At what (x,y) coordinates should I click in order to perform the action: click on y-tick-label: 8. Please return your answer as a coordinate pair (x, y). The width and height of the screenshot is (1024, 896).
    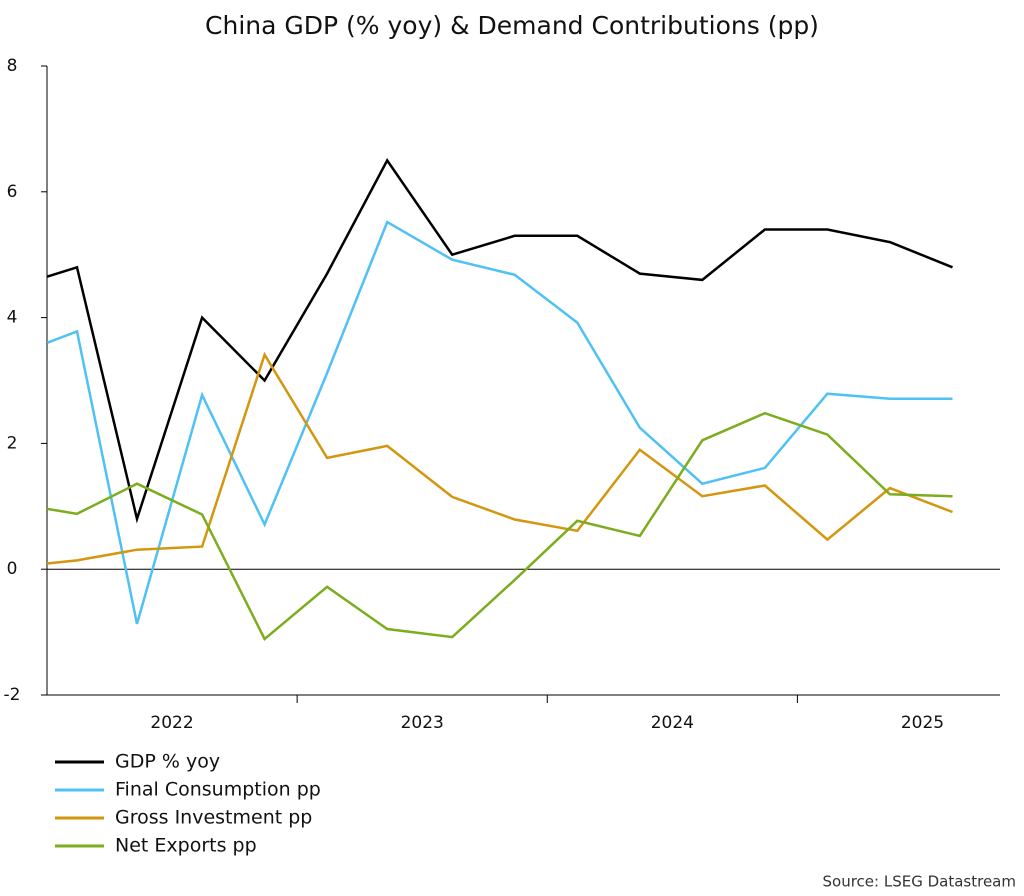
    Looking at the image, I should click on (12, 66).